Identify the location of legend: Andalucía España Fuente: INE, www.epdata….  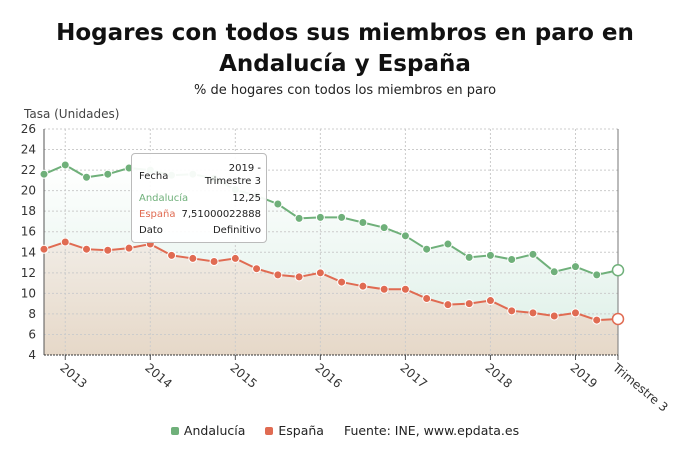
(345, 430).